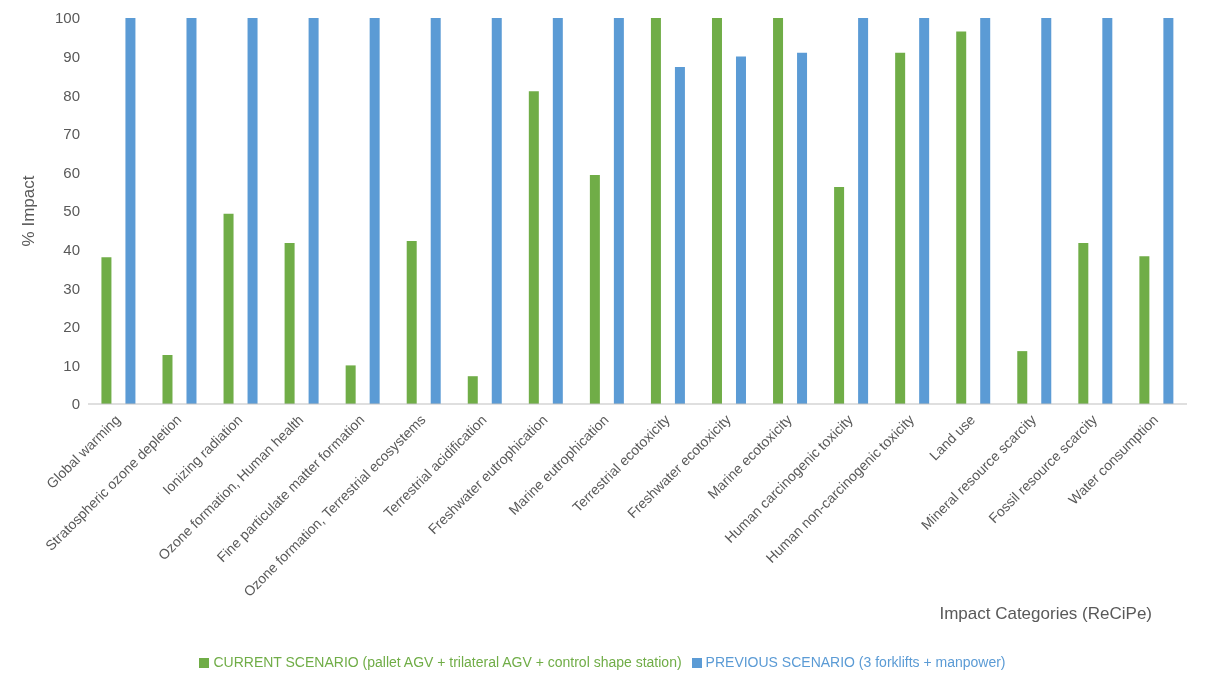 The width and height of the screenshot is (1205, 691). What do you see at coordinates (71, 288) in the screenshot?
I see `y-tick-label: 30` at bounding box center [71, 288].